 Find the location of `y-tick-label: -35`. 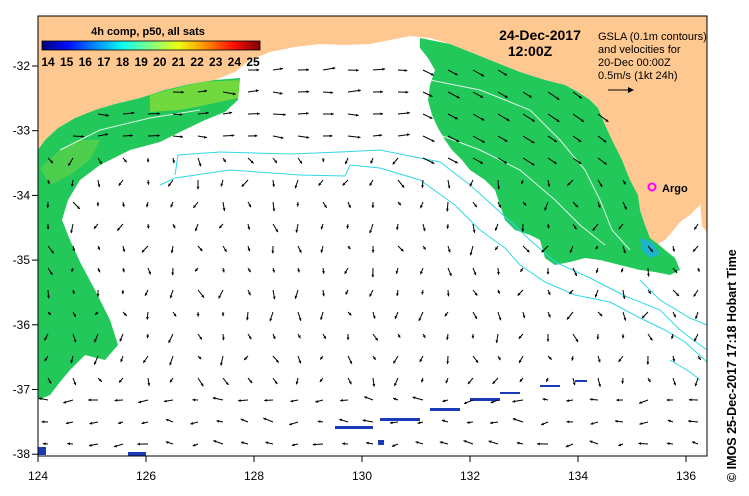

y-tick-label: -35 is located at coordinates (22, 260).